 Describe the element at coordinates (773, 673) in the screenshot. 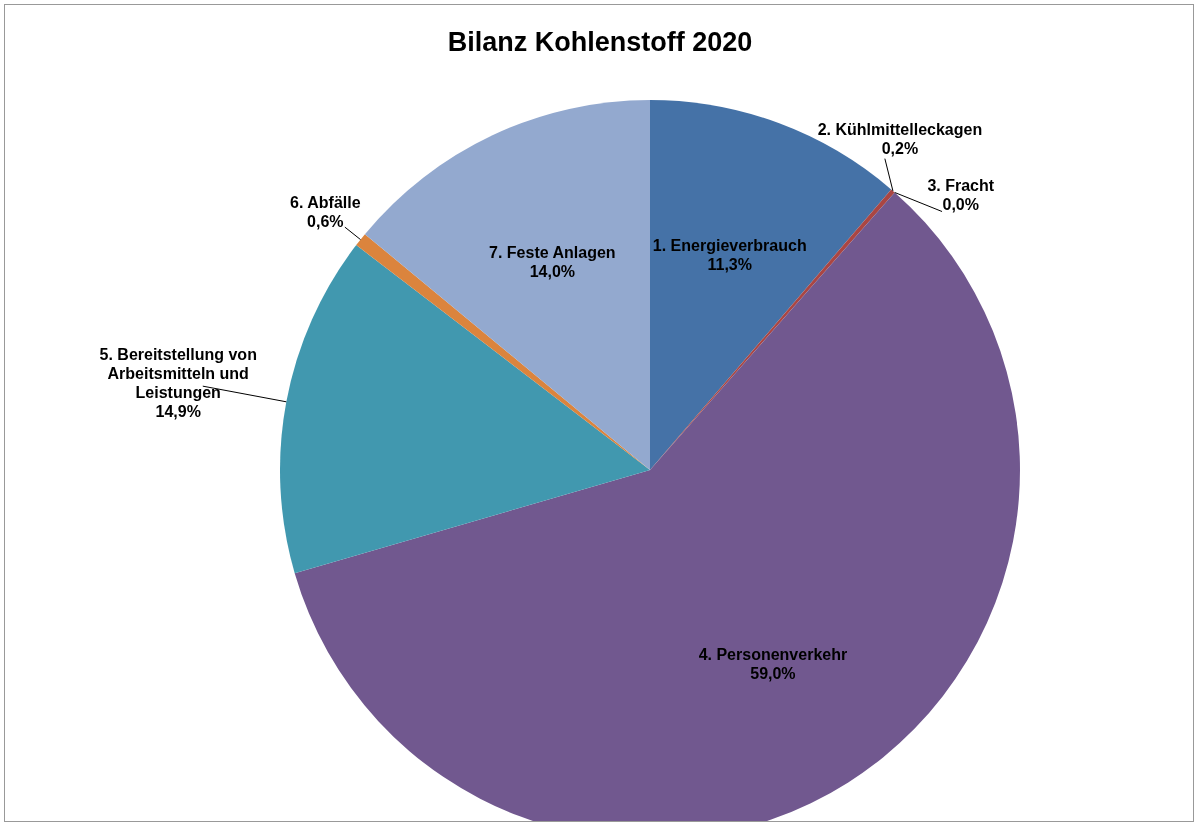

I see `data-label: 59,0%` at that location.